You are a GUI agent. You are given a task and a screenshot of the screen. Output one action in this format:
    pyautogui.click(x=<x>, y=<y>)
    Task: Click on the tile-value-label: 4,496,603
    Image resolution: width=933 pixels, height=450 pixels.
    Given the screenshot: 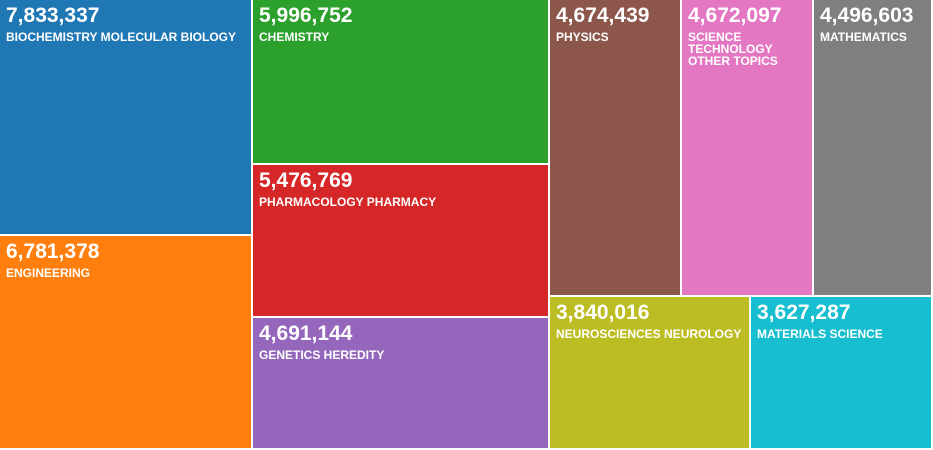 What is the action you would take?
    pyautogui.click(x=867, y=15)
    